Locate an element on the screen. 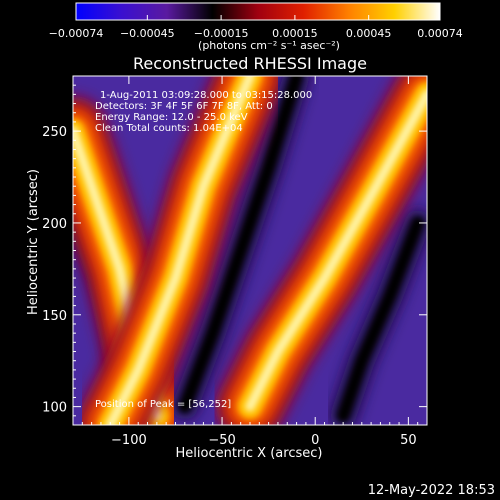 The image size is (500, 500). chart-title: Reconstructed RHESSI Image is located at coordinates (250, 63).